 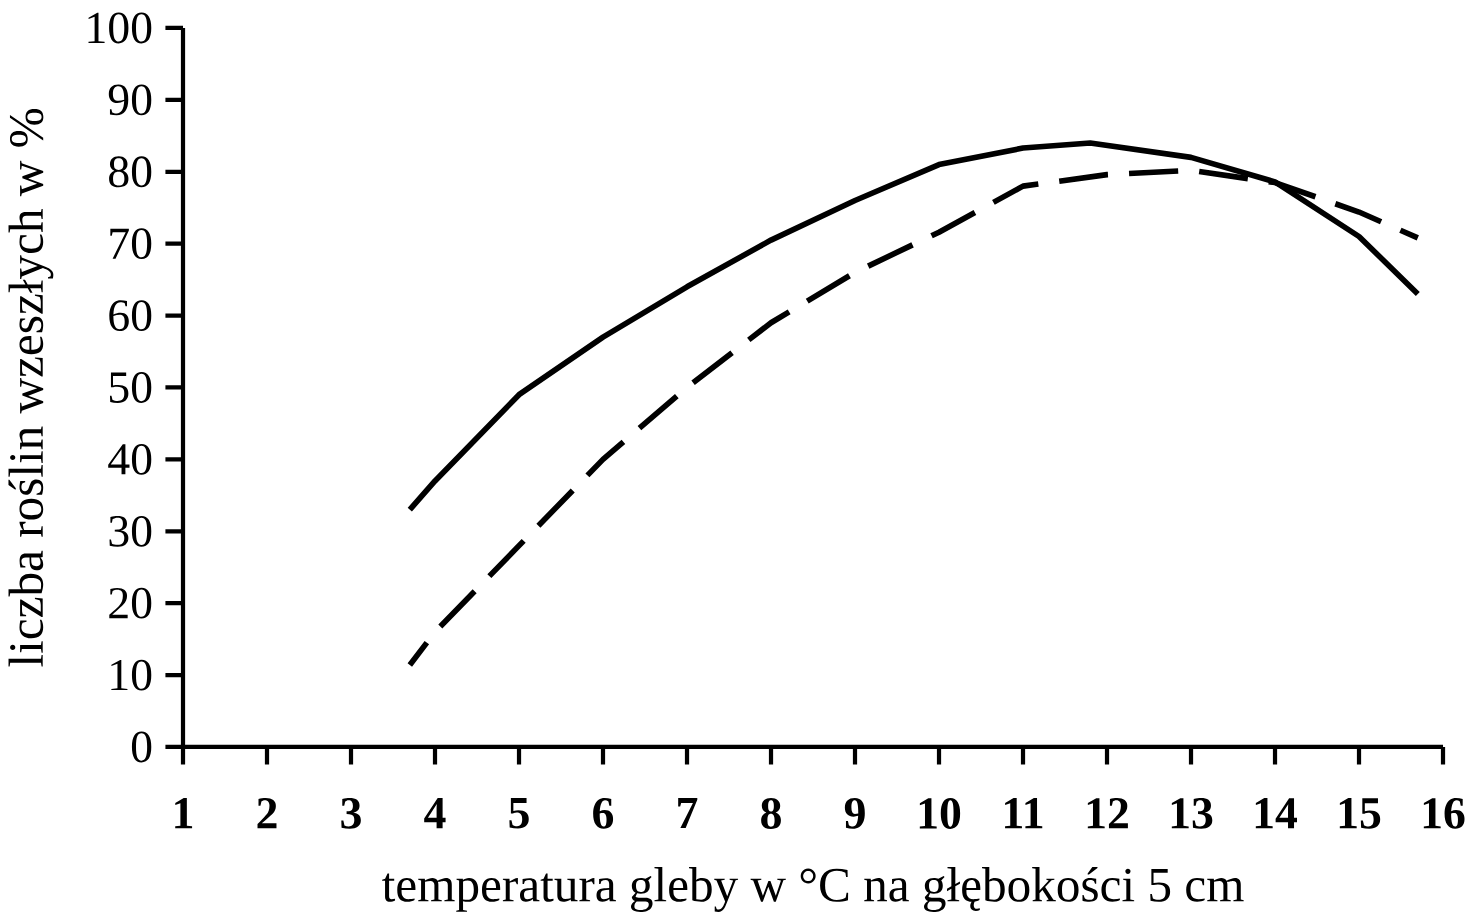 What do you see at coordinates (130, 603) in the screenshot?
I see `y-tick-label: 20` at bounding box center [130, 603].